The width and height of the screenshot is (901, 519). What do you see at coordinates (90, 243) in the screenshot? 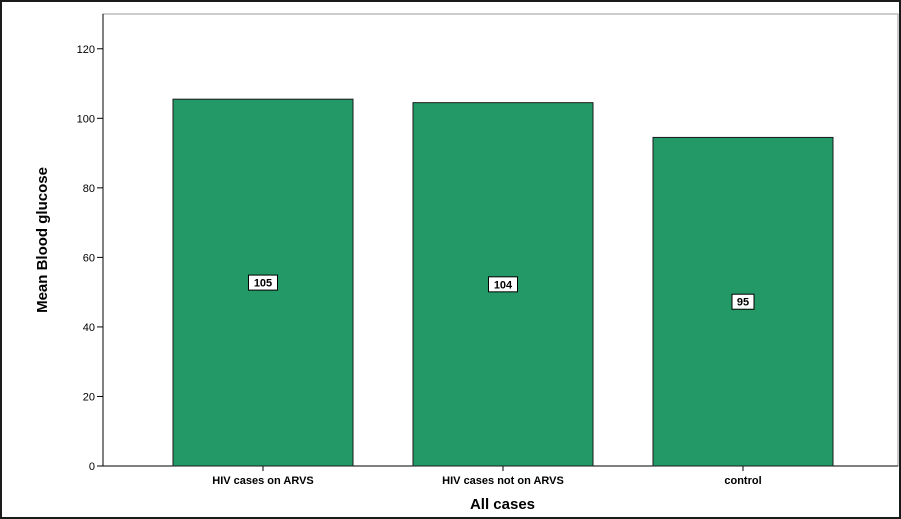
I see `y-axis: 0 20 40 60 80 100 120` at bounding box center [90, 243].